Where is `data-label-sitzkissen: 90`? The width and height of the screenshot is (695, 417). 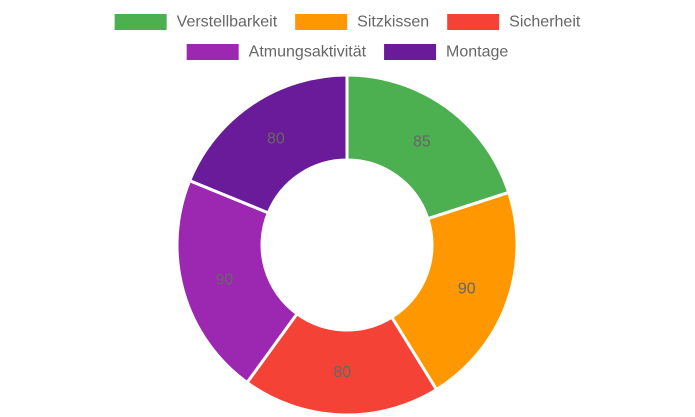
data-label-sitzkissen: 90 is located at coordinates (467, 288).